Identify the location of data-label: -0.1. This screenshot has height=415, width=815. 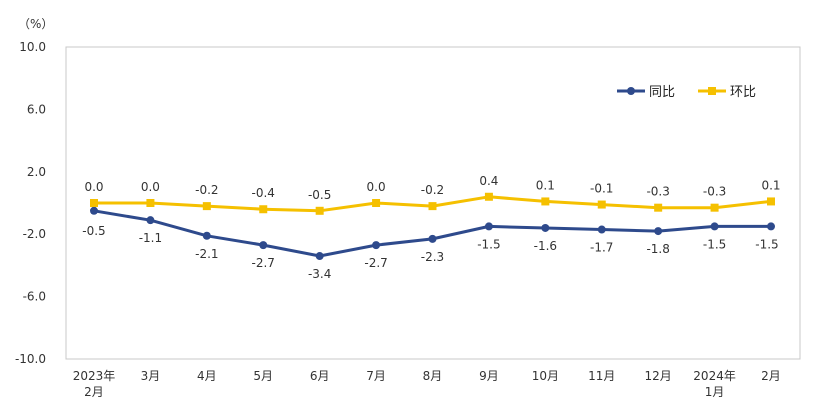
(601, 189).